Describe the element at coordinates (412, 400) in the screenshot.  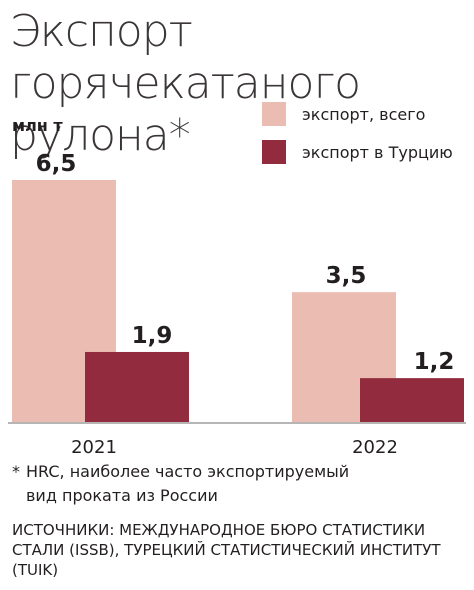
I see `bar-turkey-2022` at that location.